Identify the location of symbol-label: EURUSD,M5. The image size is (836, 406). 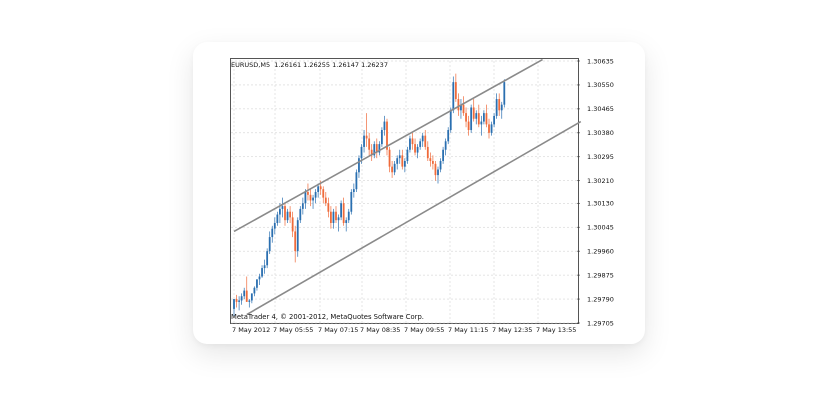
(251, 65).